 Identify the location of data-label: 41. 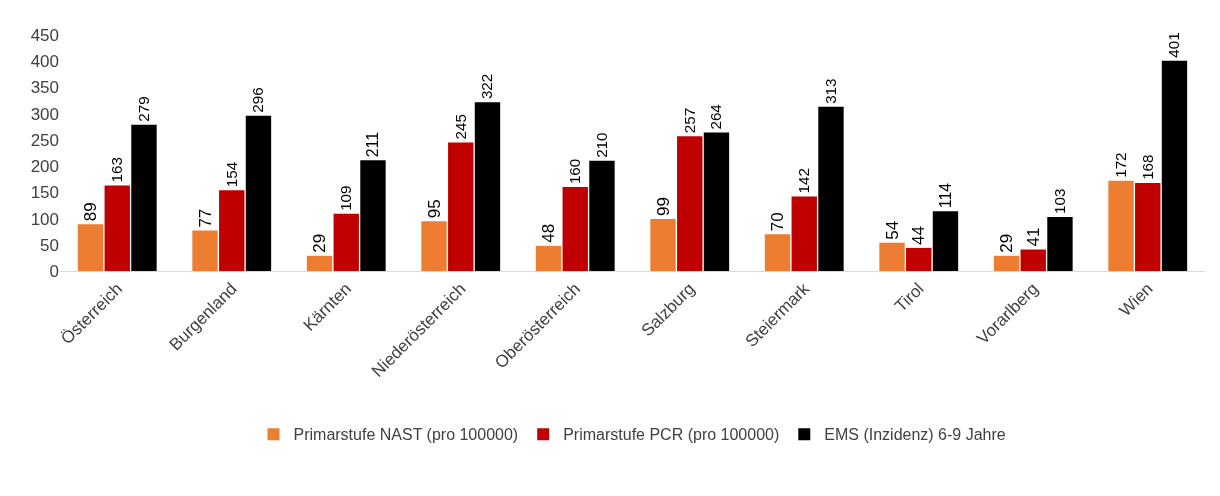
(1033, 237).